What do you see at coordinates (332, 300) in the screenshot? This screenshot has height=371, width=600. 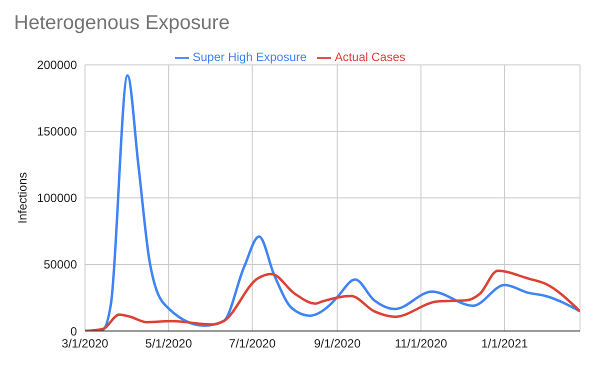 I see `line-series` at bounding box center [332, 300].